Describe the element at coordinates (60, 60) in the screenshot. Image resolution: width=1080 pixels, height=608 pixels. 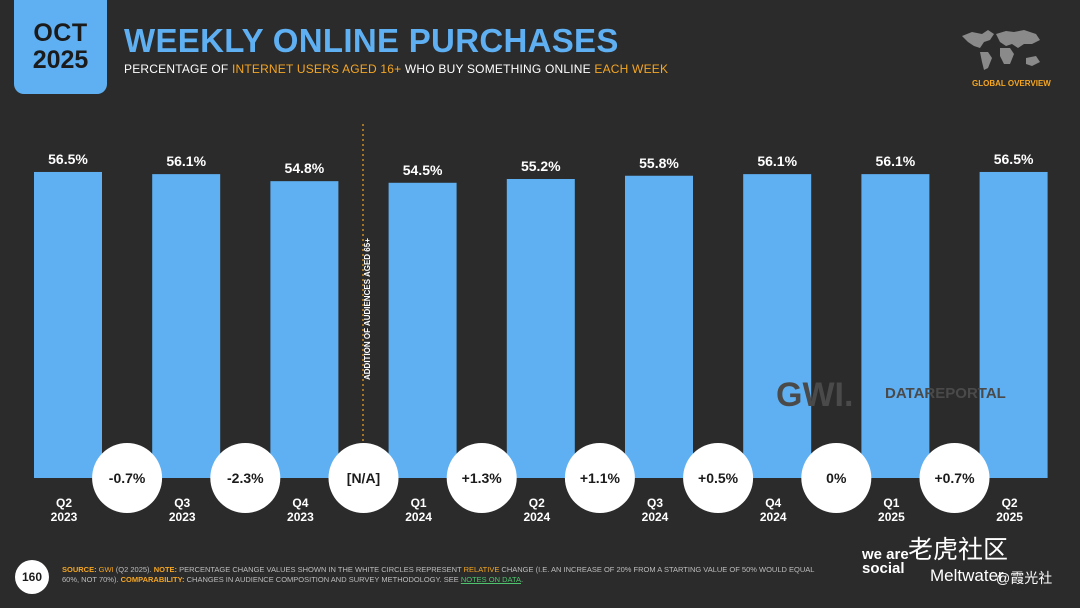
I see `badge-year: 2025` at that location.